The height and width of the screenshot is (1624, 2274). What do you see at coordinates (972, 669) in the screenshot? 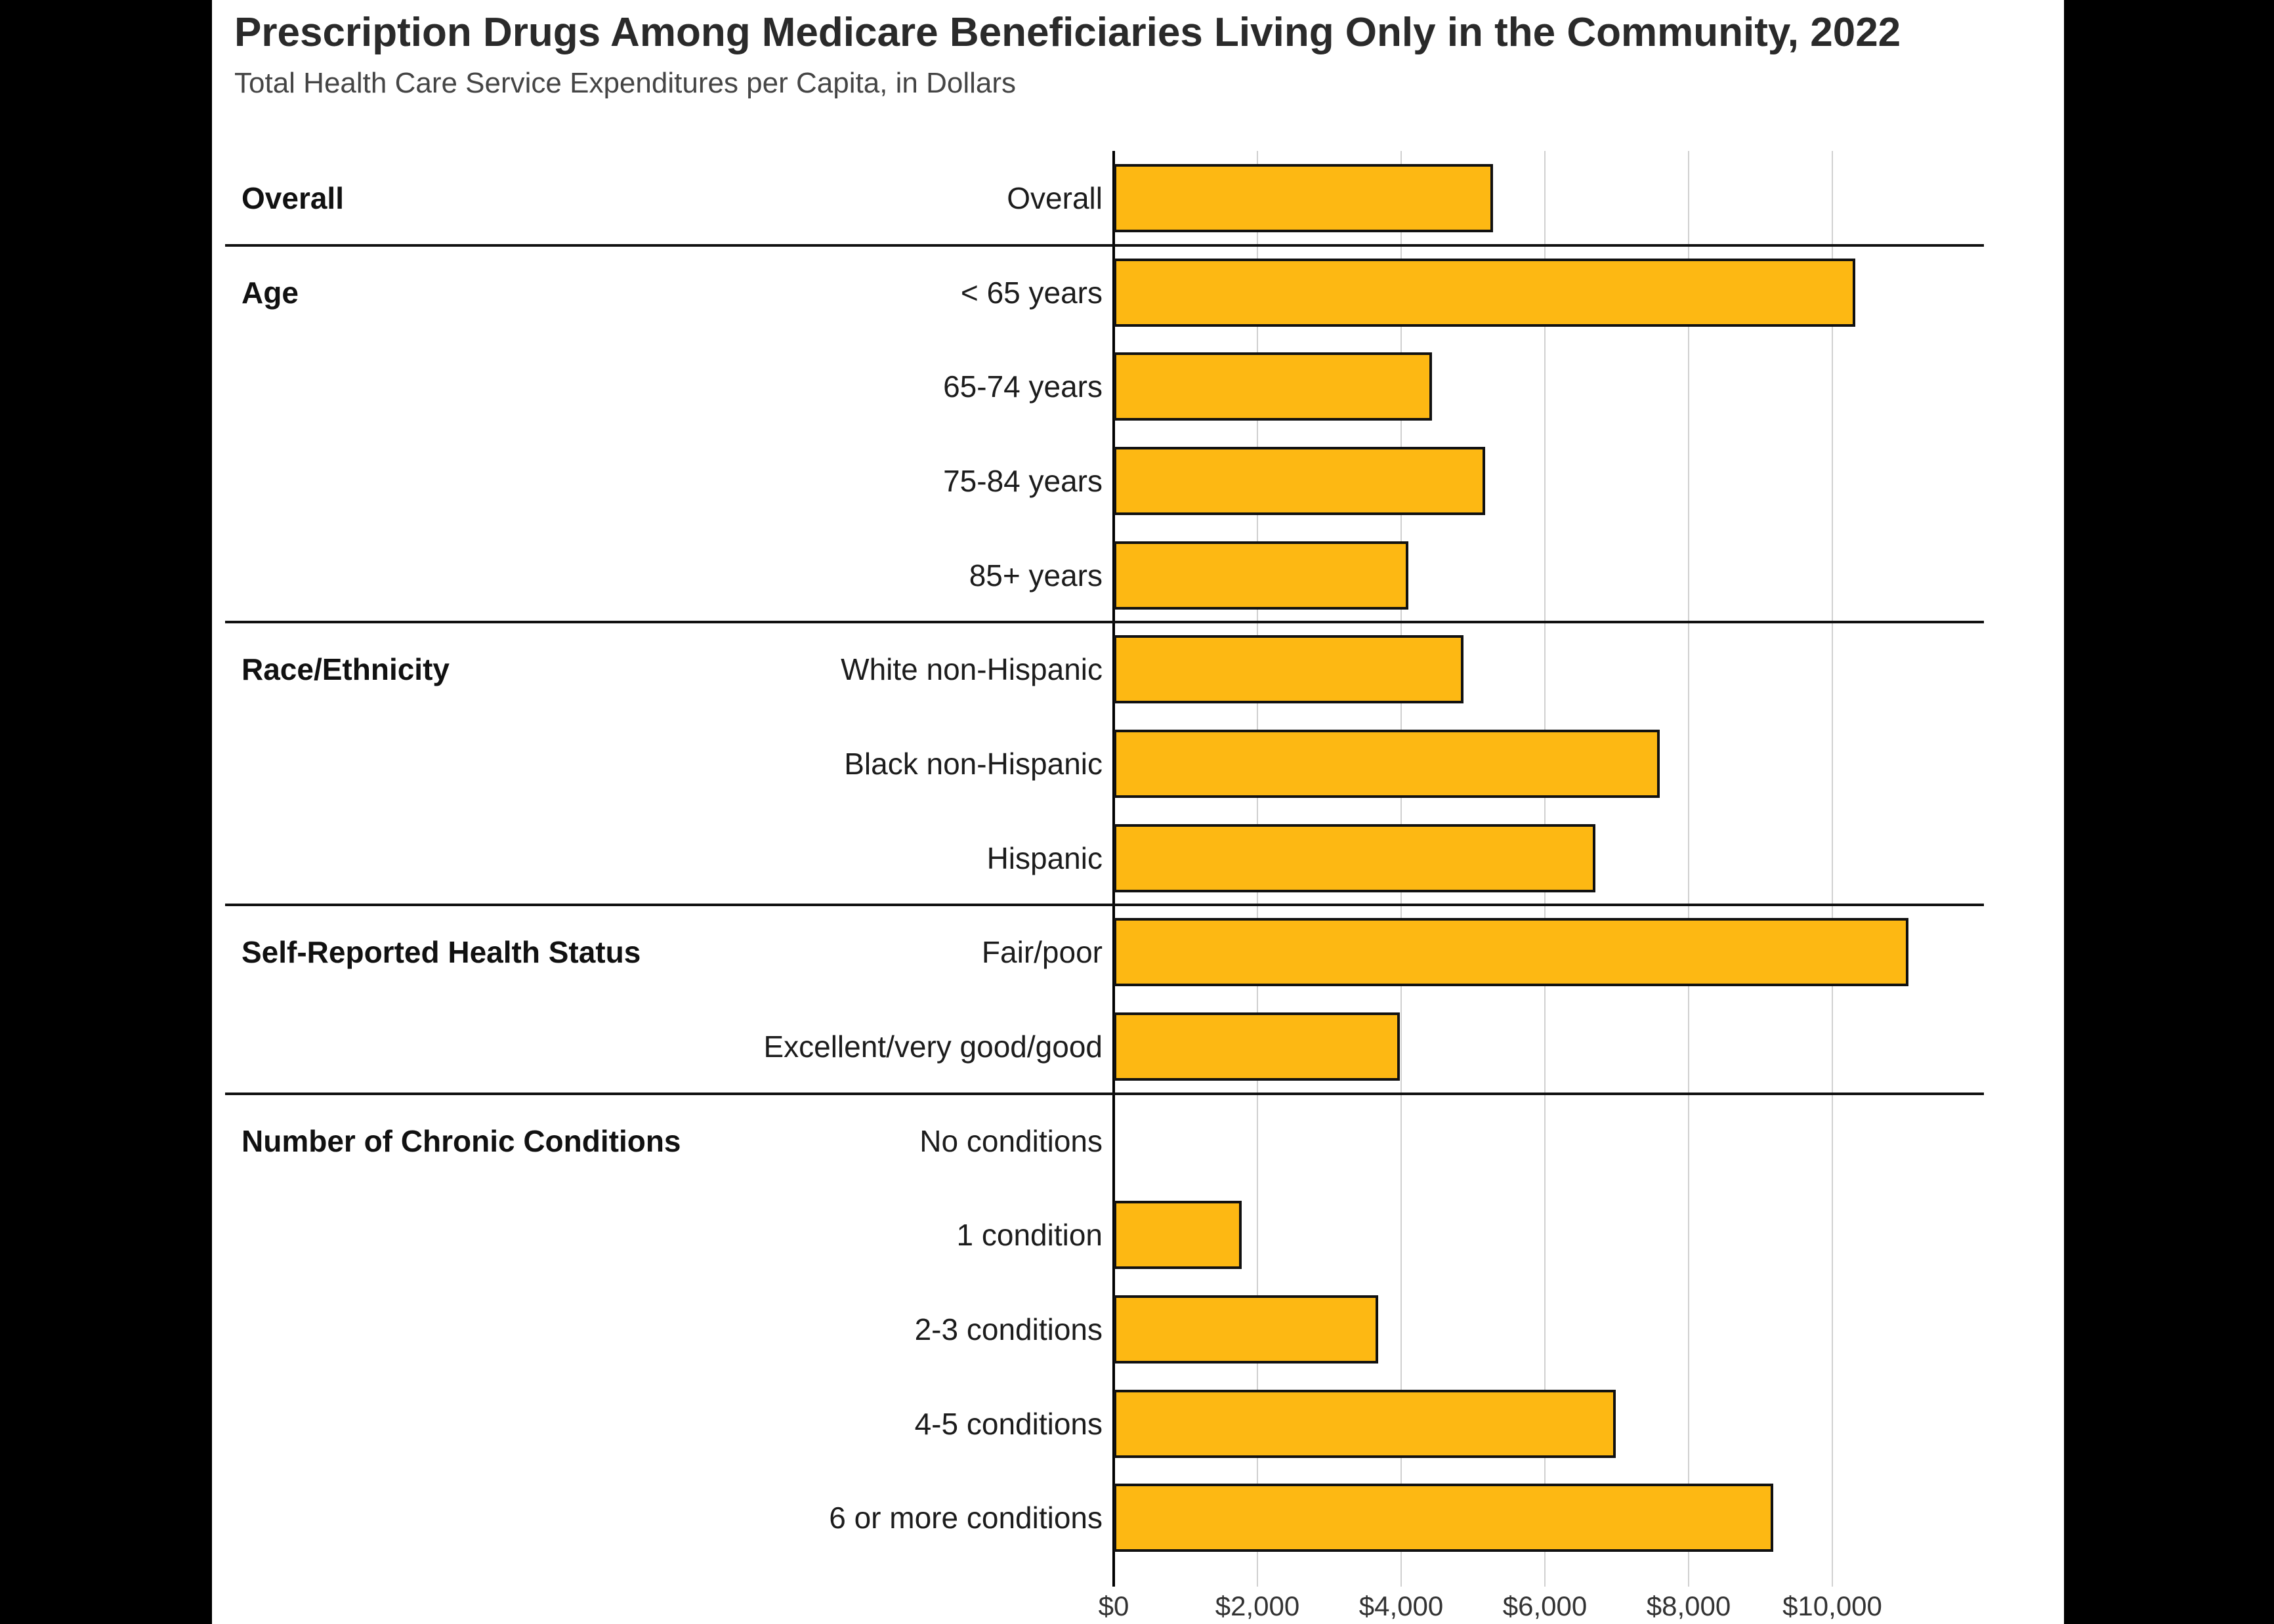
I see `row-label: White non-Hispanic` at bounding box center [972, 669].